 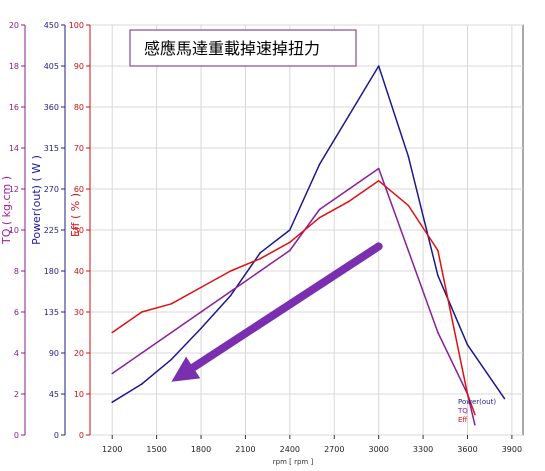 I want to click on power-tick-label: 405, so click(x=51, y=66).